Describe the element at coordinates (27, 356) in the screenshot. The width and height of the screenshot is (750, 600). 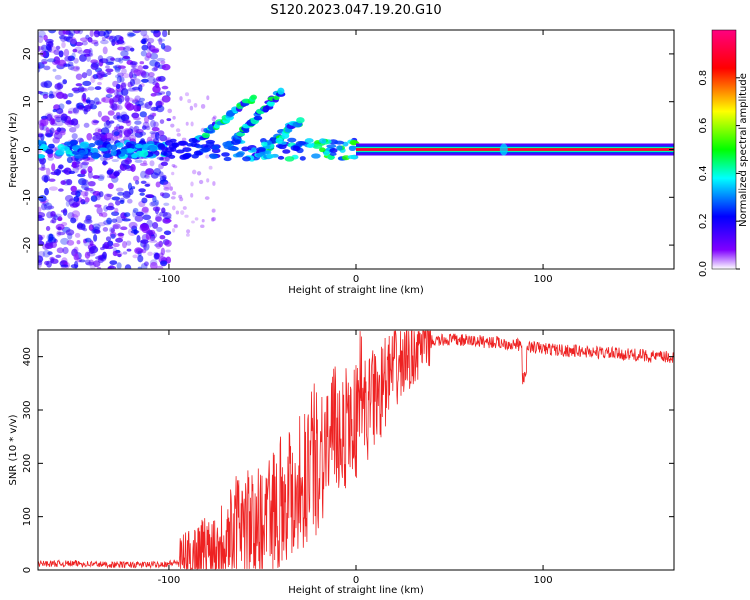
I see `y-tick-label: 400` at that location.